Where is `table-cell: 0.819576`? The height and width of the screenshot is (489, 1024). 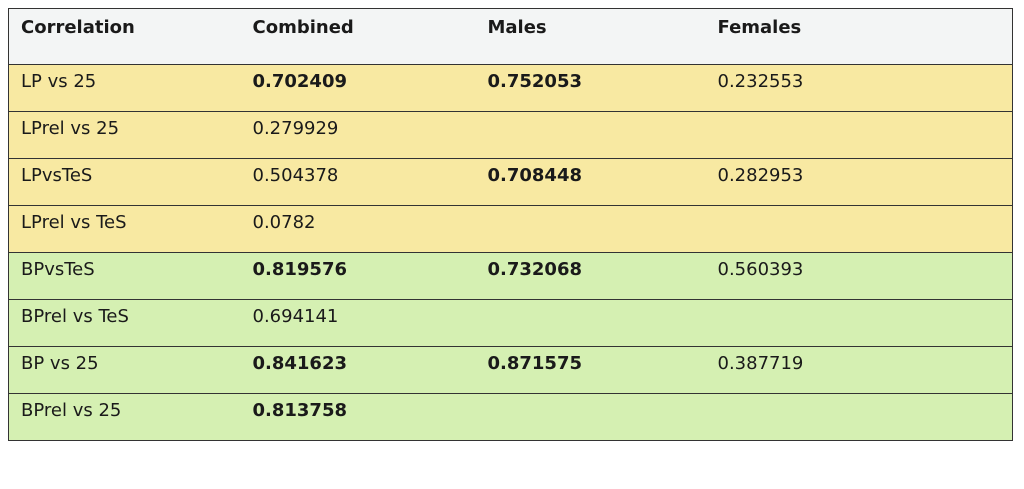
table-cell: 0.819576 is located at coordinates (358, 276).